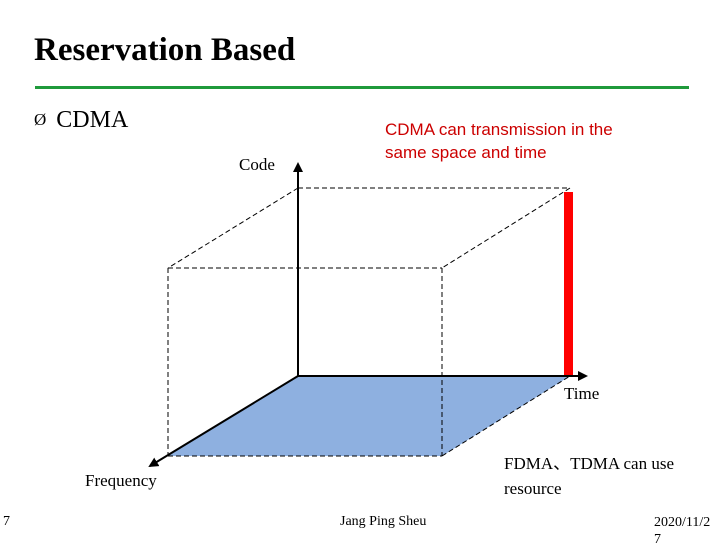 The height and width of the screenshot is (548, 720). I want to click on floor-plane, so click(369, 416).